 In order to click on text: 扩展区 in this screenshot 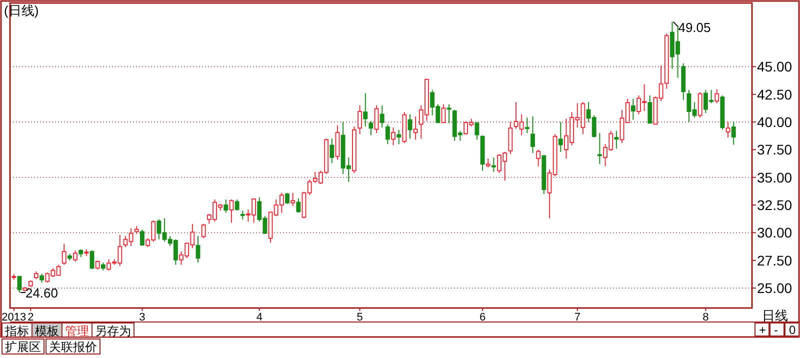, I will do `click(23, 347)`.